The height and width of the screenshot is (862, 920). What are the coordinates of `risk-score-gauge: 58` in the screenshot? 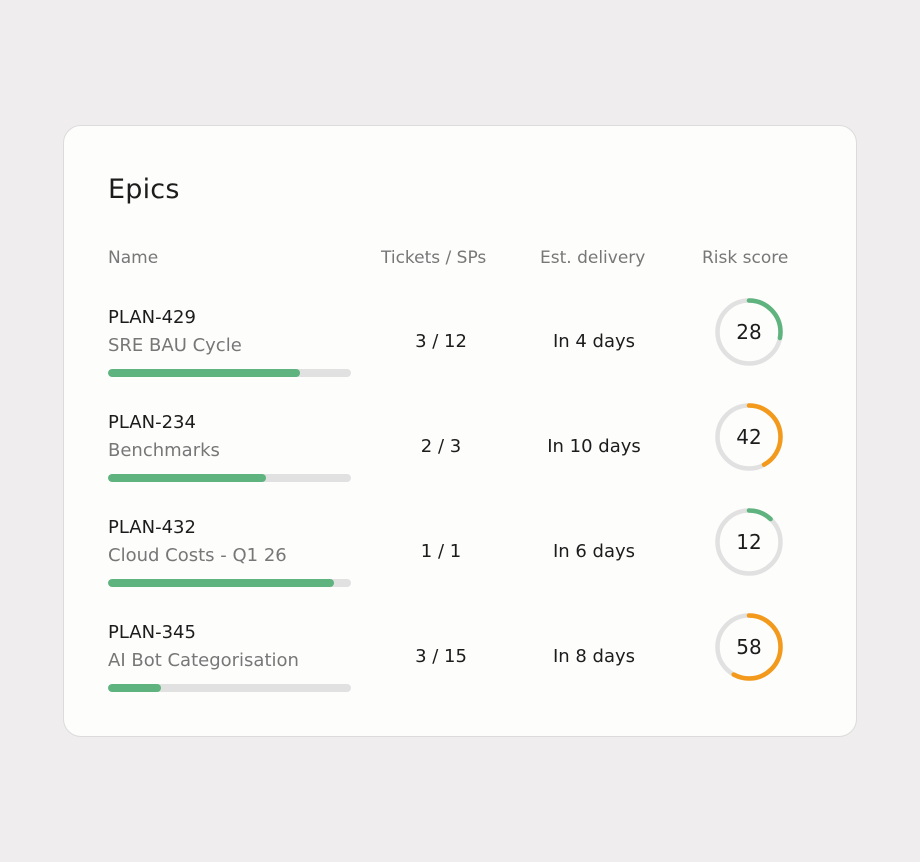 It's located at (749, 647).